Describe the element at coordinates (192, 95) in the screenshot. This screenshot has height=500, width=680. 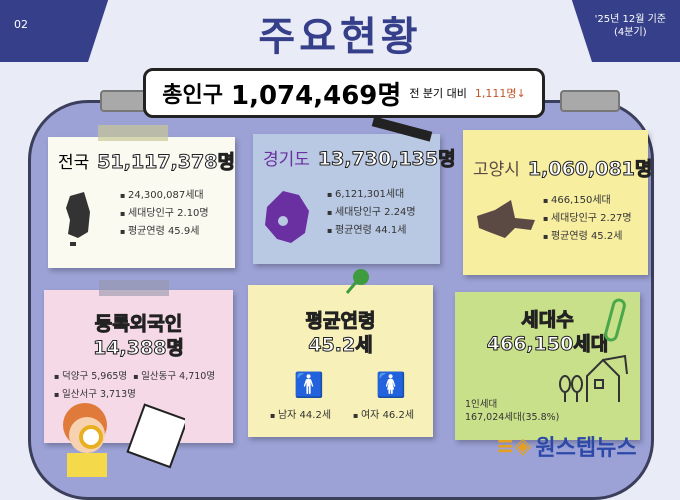
I see `total-label: 총인구` at that location.